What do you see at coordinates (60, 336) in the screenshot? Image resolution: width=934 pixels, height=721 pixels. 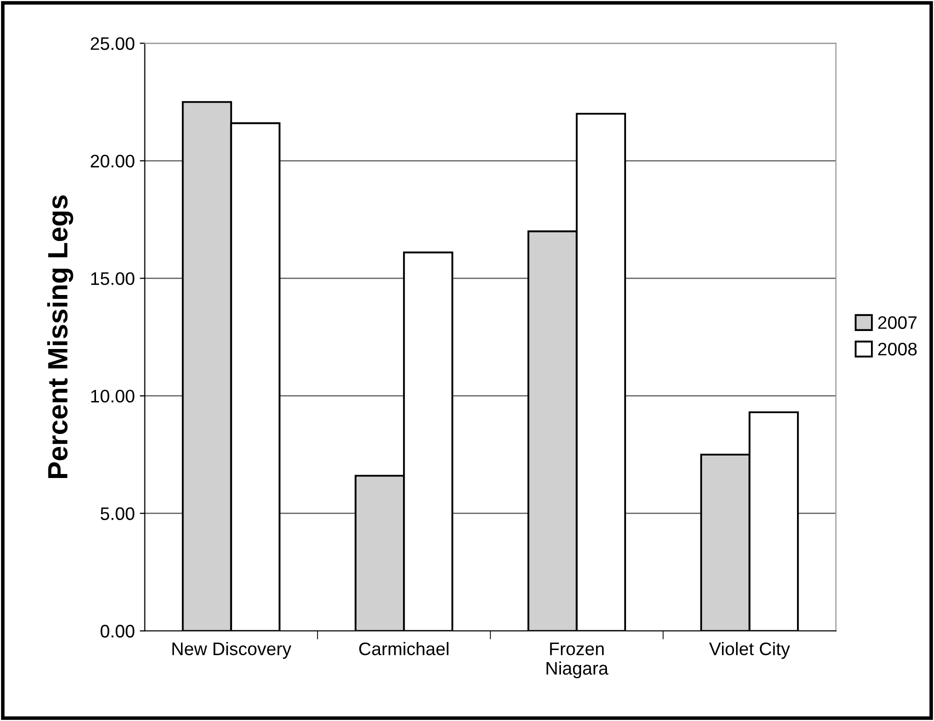 I see `y-axis-title: Percent Missing Legs` at bounding box center [60, 336].